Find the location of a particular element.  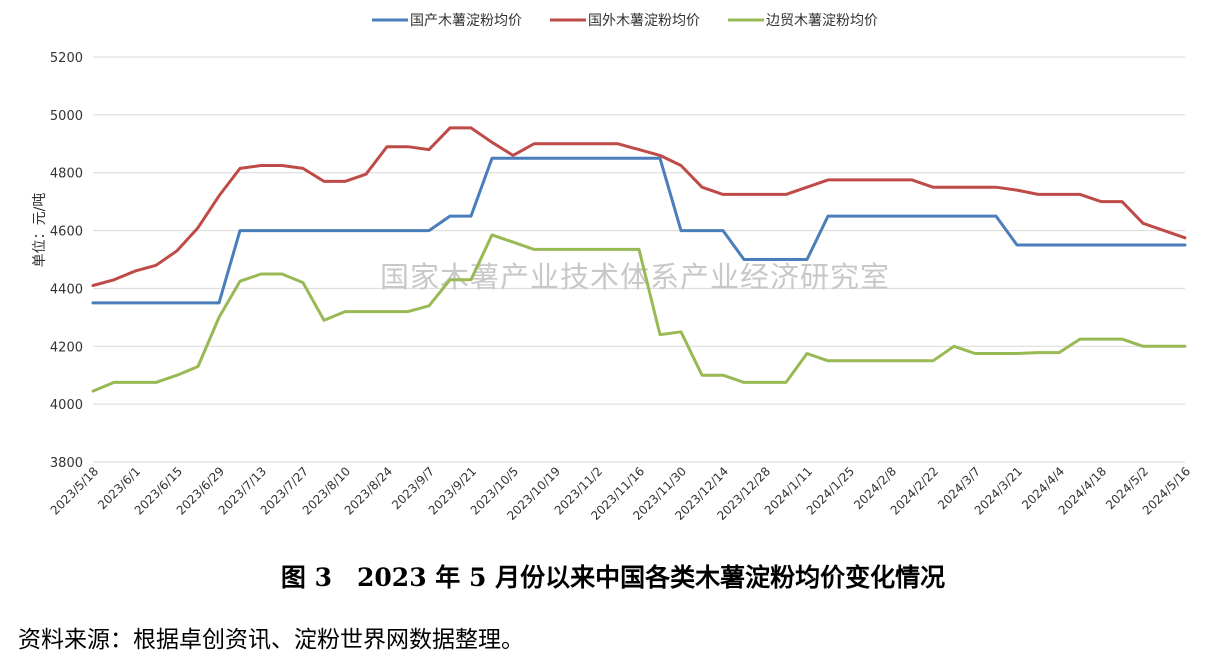

legend-label: 国外木薯淀粉均价 is located at coordinates (644, 21).